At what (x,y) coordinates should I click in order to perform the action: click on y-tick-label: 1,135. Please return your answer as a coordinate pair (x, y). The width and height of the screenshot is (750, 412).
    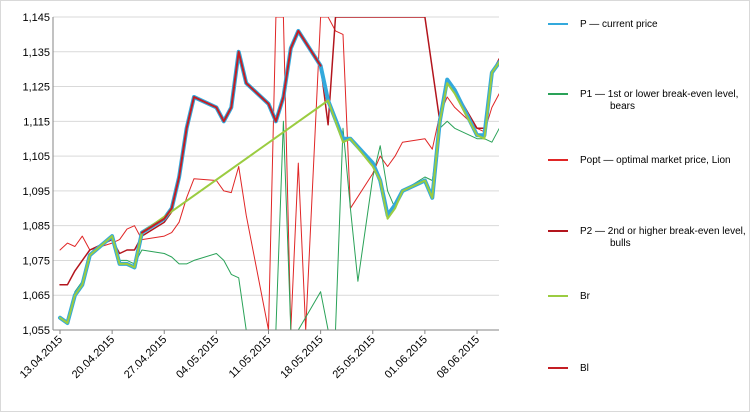
    Looking at the image, I should click on (36, 53).